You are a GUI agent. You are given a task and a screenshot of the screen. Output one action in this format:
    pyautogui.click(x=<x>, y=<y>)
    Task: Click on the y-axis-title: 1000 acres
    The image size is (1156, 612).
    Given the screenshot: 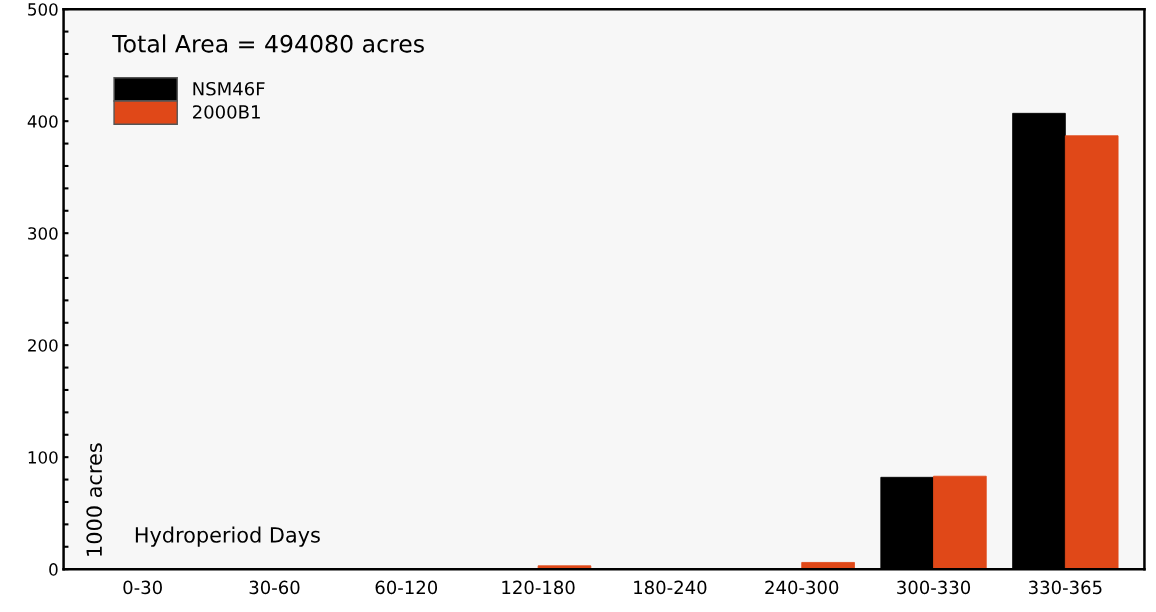 What is the action you would take?
    pyautogui.click(x=94, y=499)
    